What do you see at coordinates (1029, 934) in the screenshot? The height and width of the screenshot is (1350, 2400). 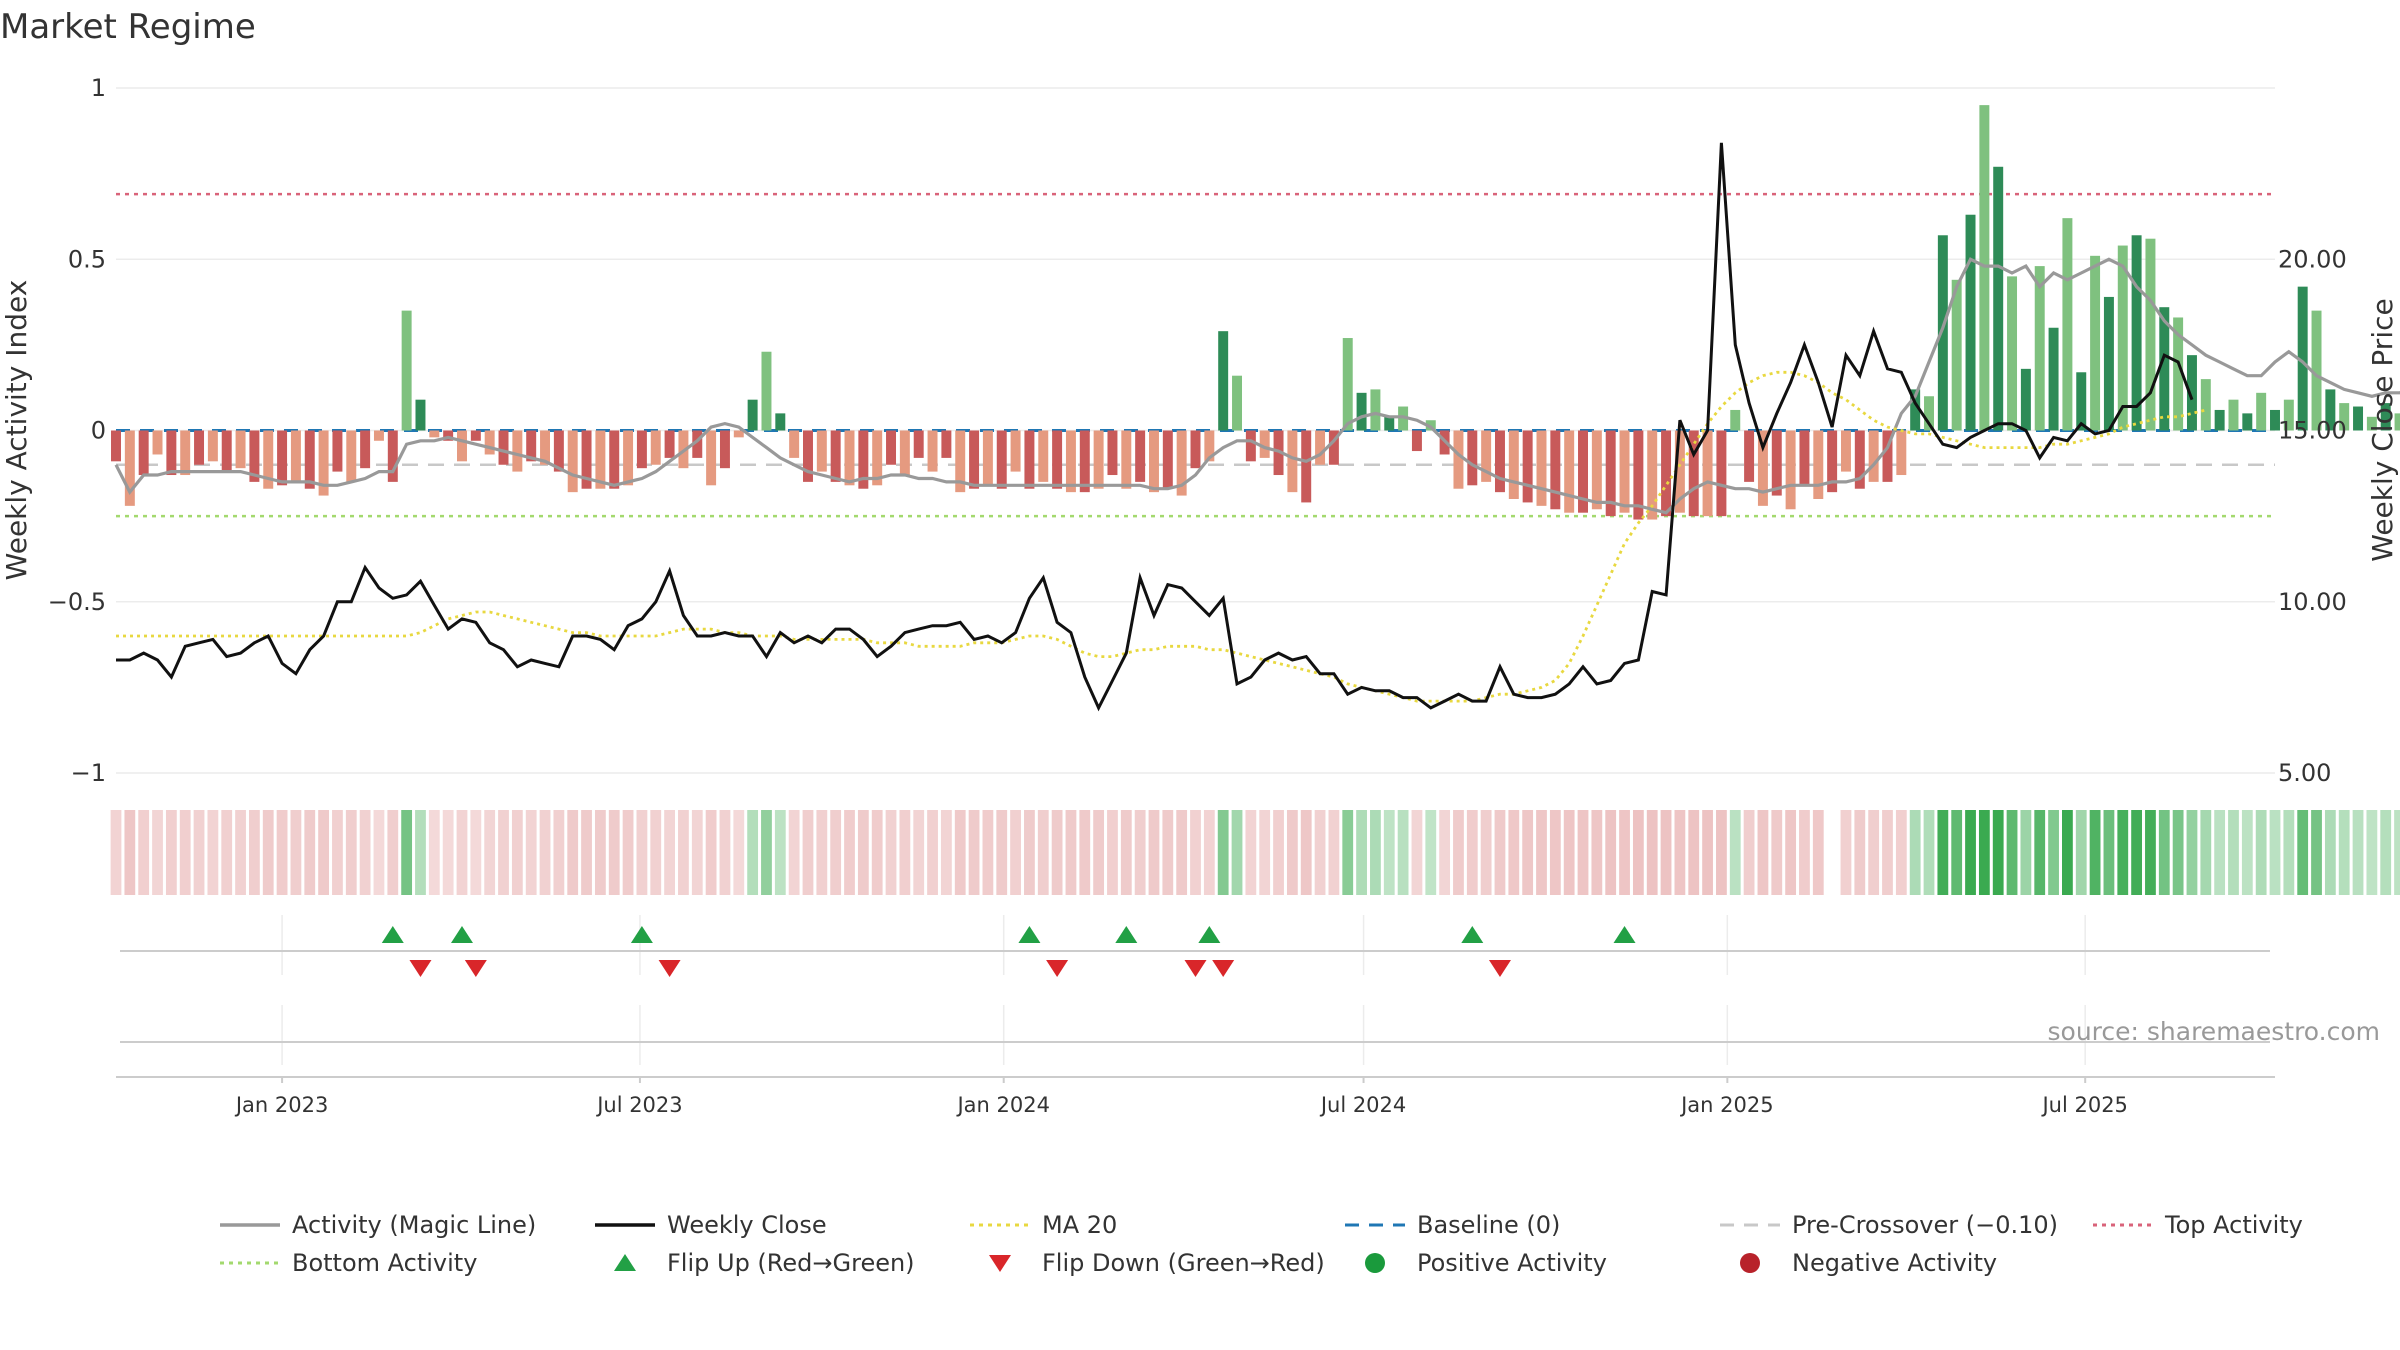 I see `flip-up-marker` at bounding box center [1029, 934].